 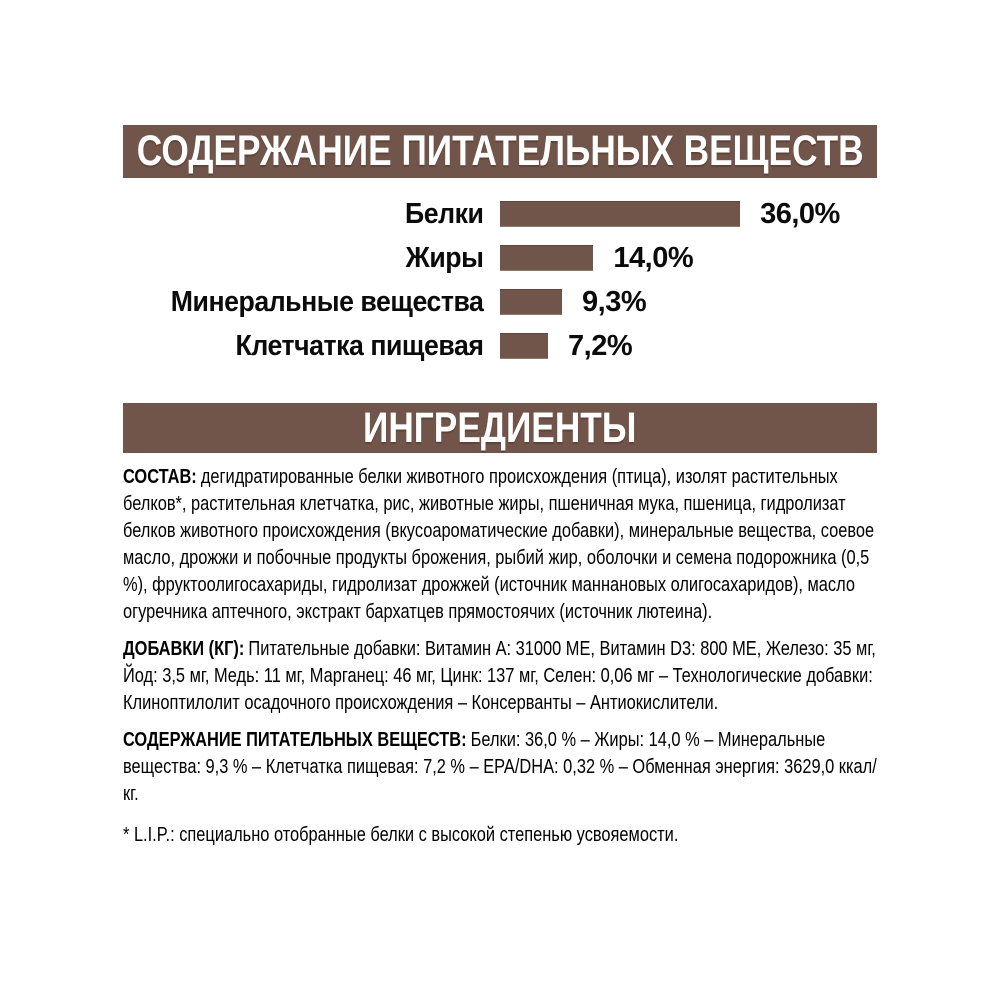 I want to click on chart-category-label: Жиры, so click(x=444, y=257).